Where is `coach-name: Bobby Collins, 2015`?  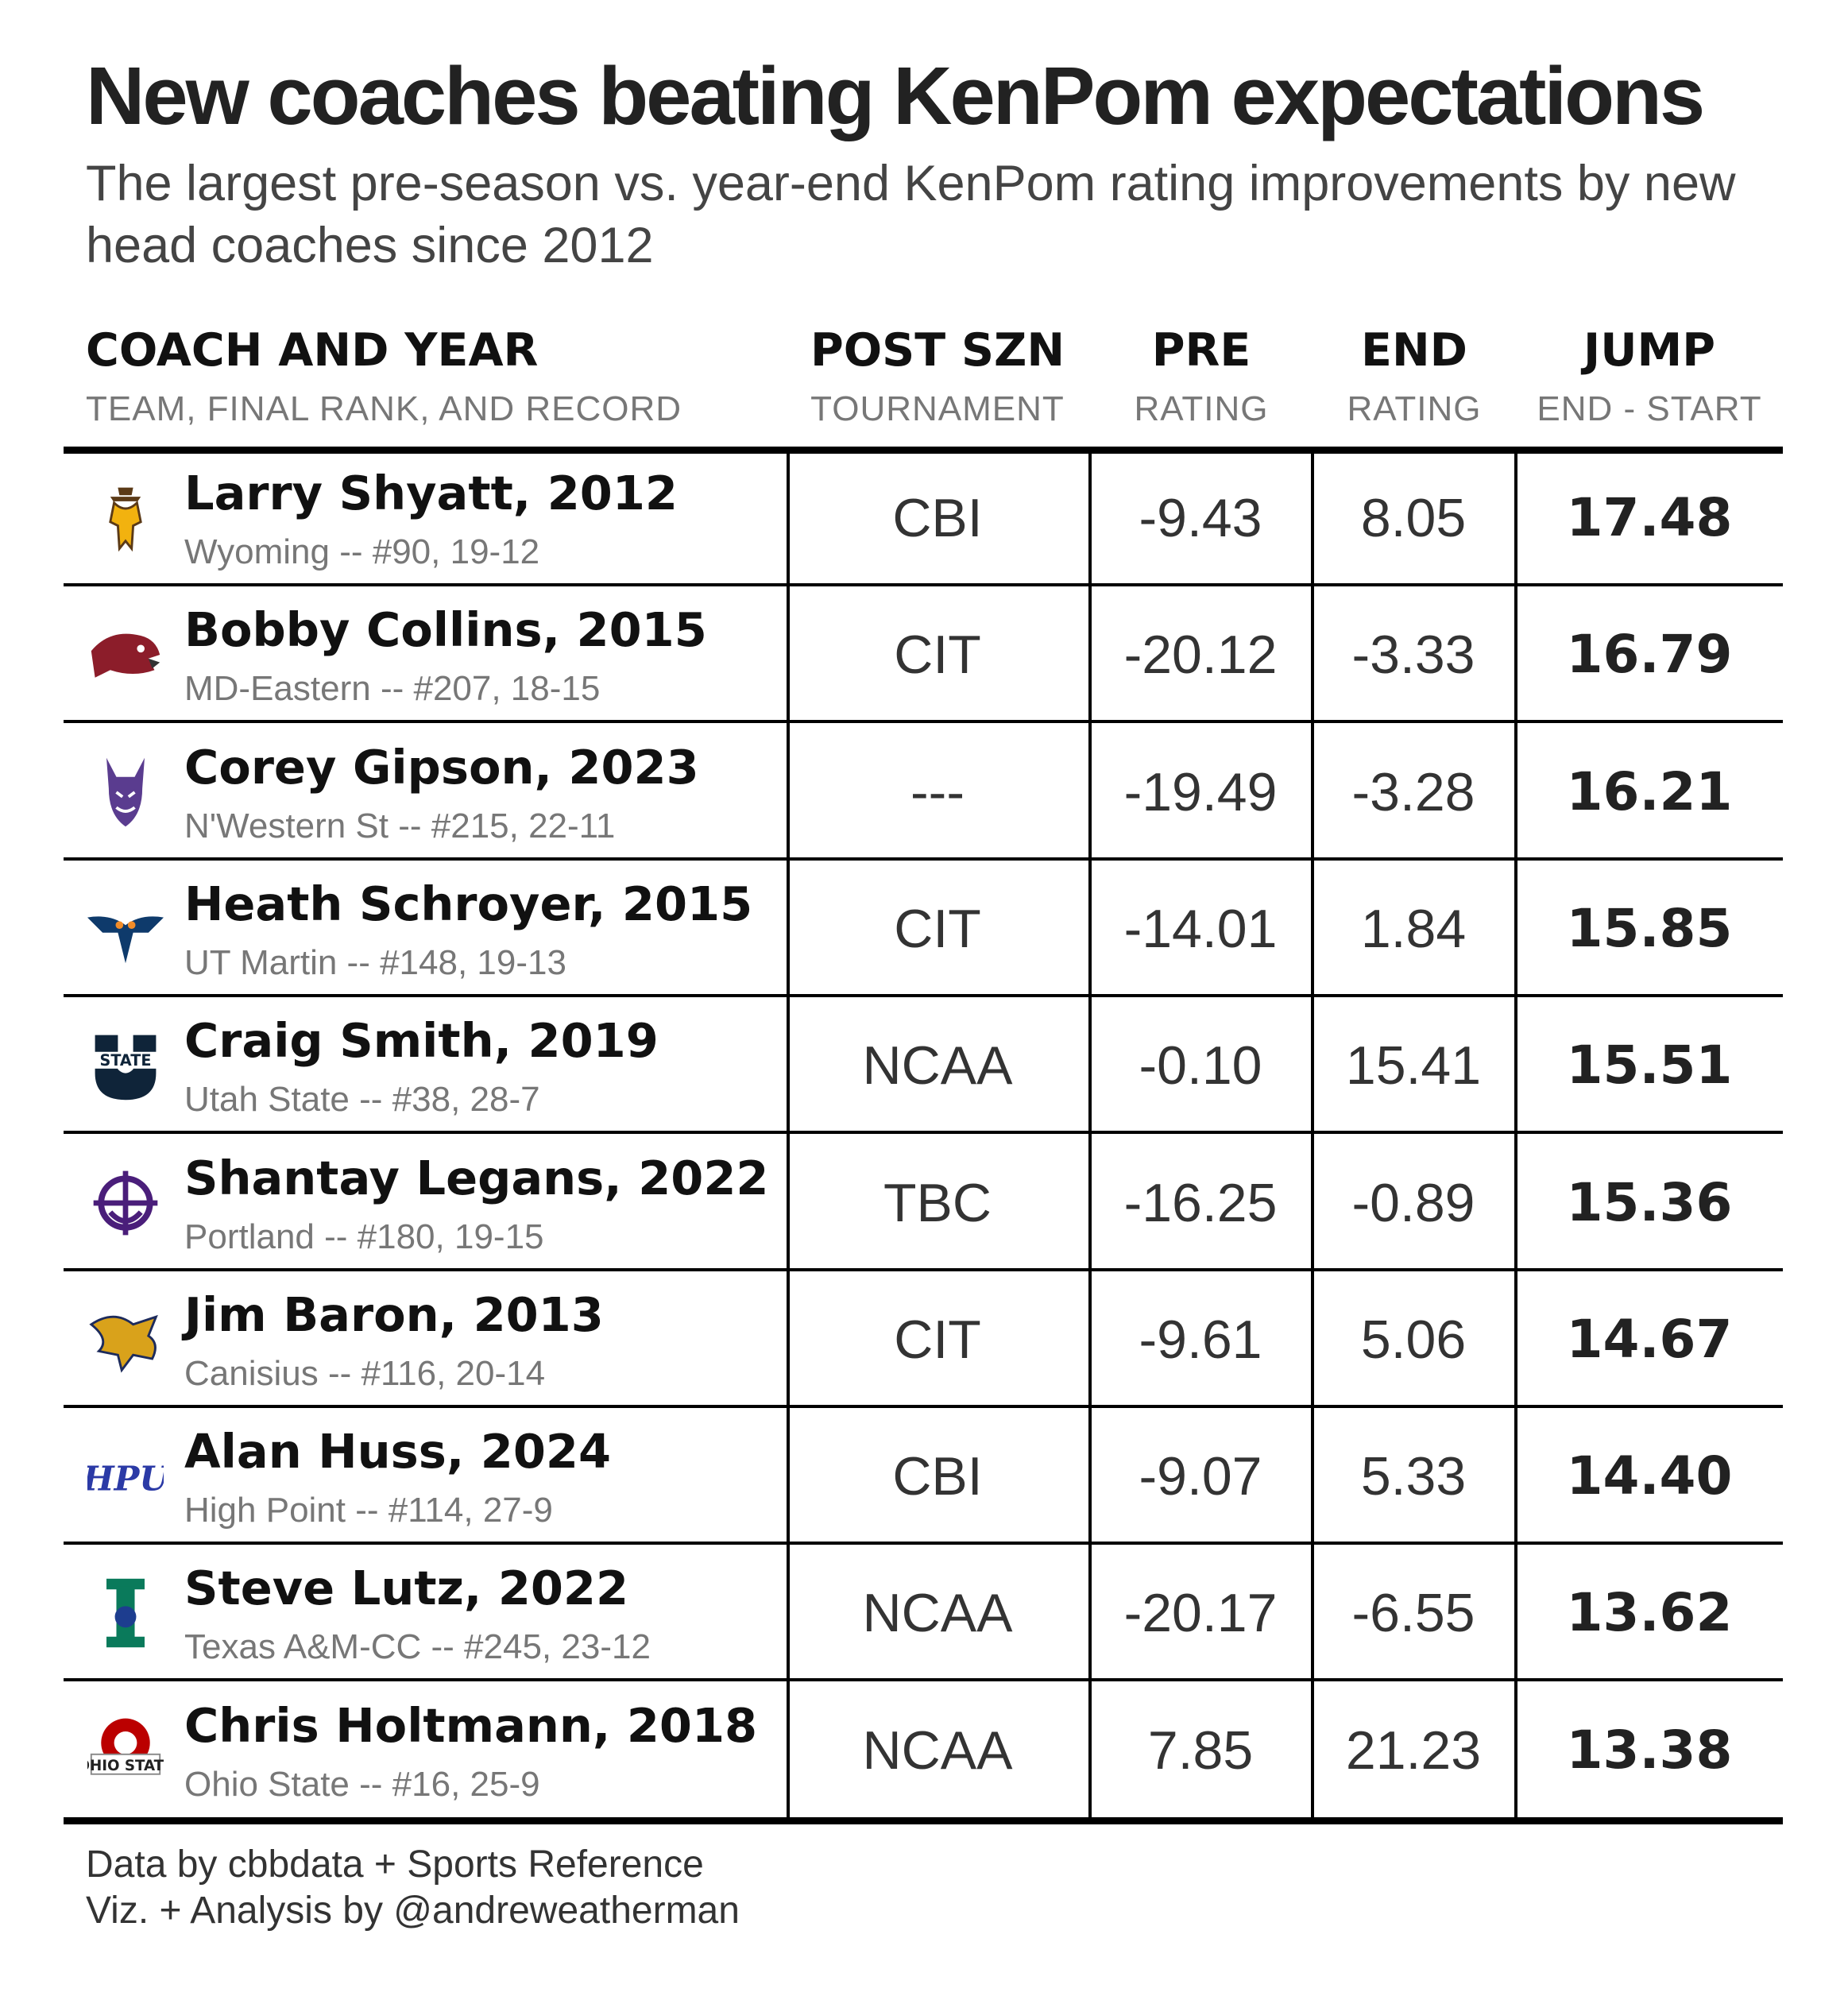 coach-name: Bobby Collins, 2015 is located at coordinates (445, 630).